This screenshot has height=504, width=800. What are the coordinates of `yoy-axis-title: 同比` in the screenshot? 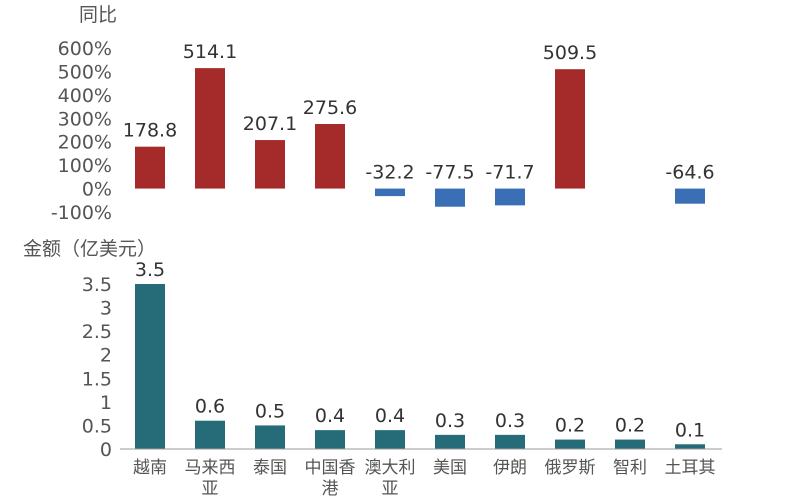 It's located at (98, 15).